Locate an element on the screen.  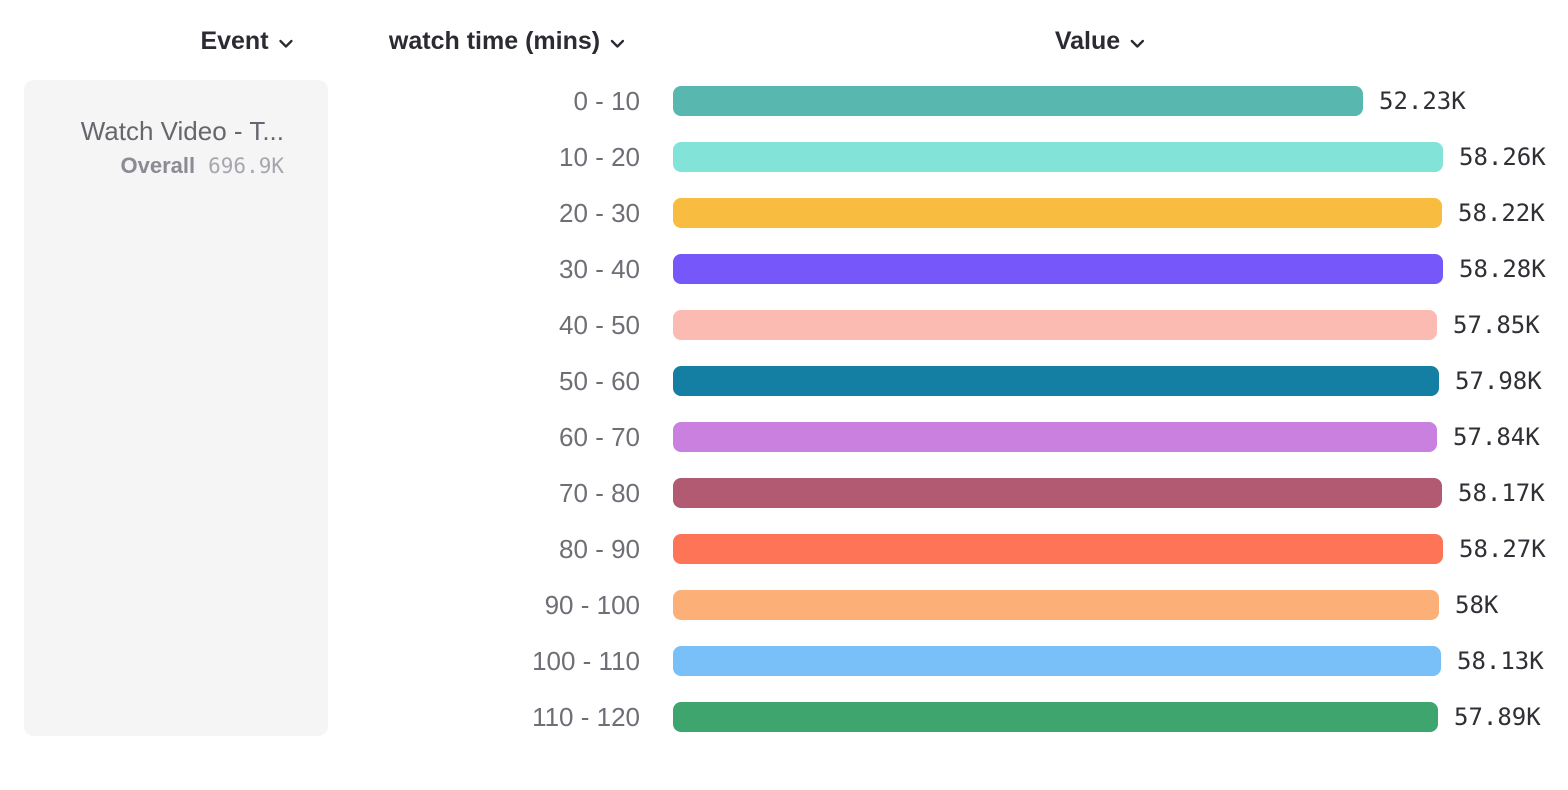
chart-row: 90 - 100 58K is located at coordinates (784, 605).